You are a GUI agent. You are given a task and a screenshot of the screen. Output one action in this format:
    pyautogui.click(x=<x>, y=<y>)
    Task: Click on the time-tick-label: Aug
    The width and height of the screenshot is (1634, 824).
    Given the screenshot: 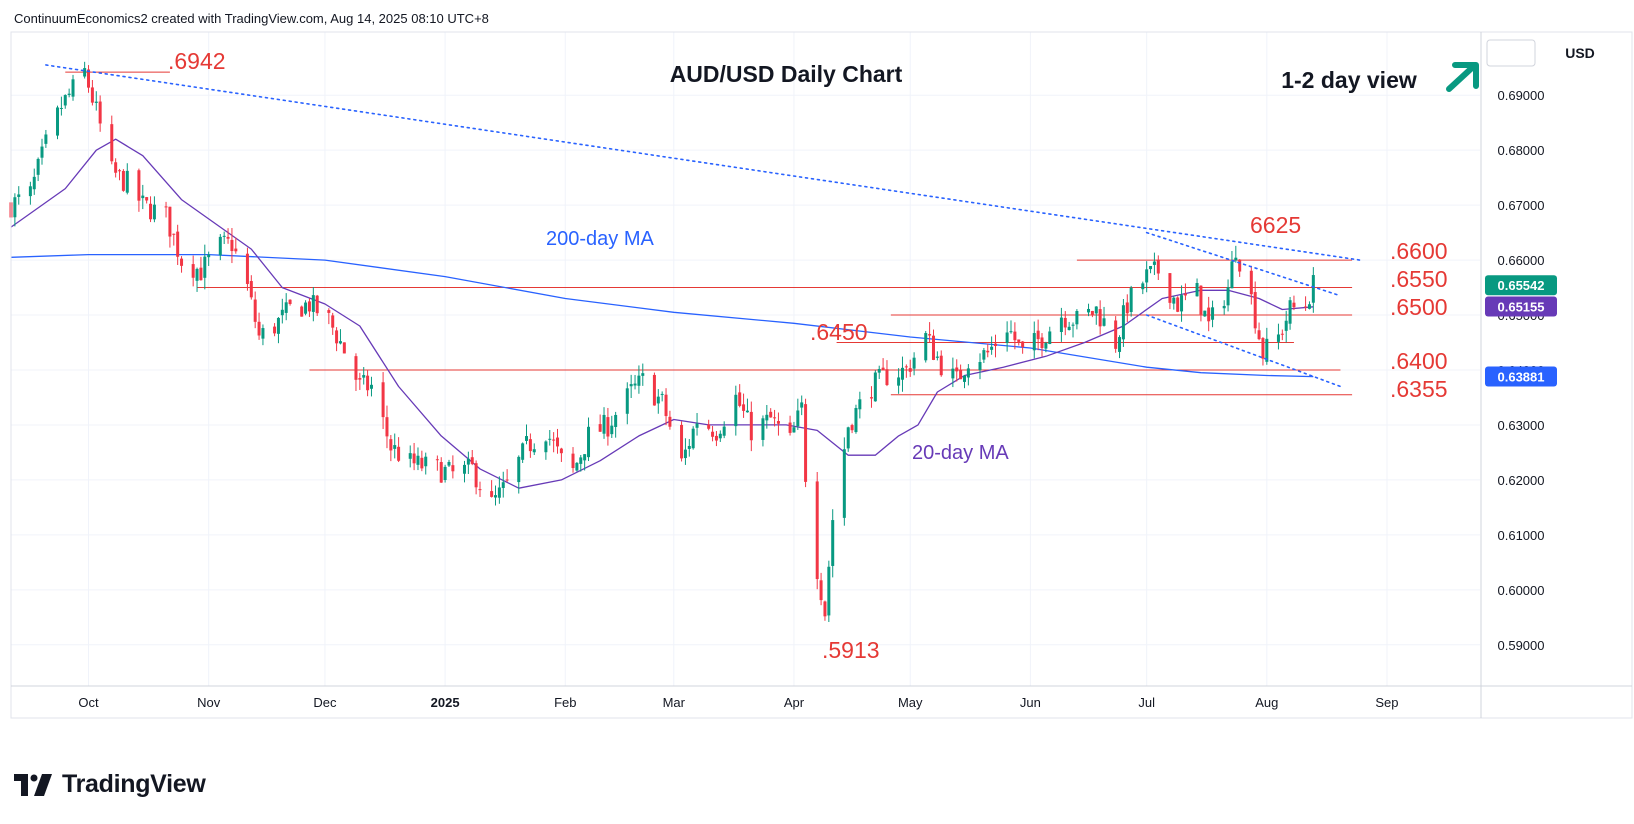 What is the action you would take?
    pyautogui.click(x=1266, y=702)
    